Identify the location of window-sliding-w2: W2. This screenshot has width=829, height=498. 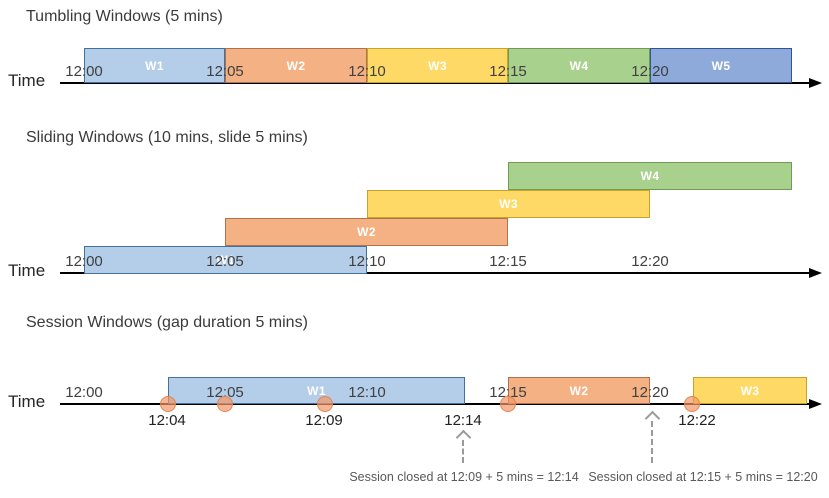
(366, 232).